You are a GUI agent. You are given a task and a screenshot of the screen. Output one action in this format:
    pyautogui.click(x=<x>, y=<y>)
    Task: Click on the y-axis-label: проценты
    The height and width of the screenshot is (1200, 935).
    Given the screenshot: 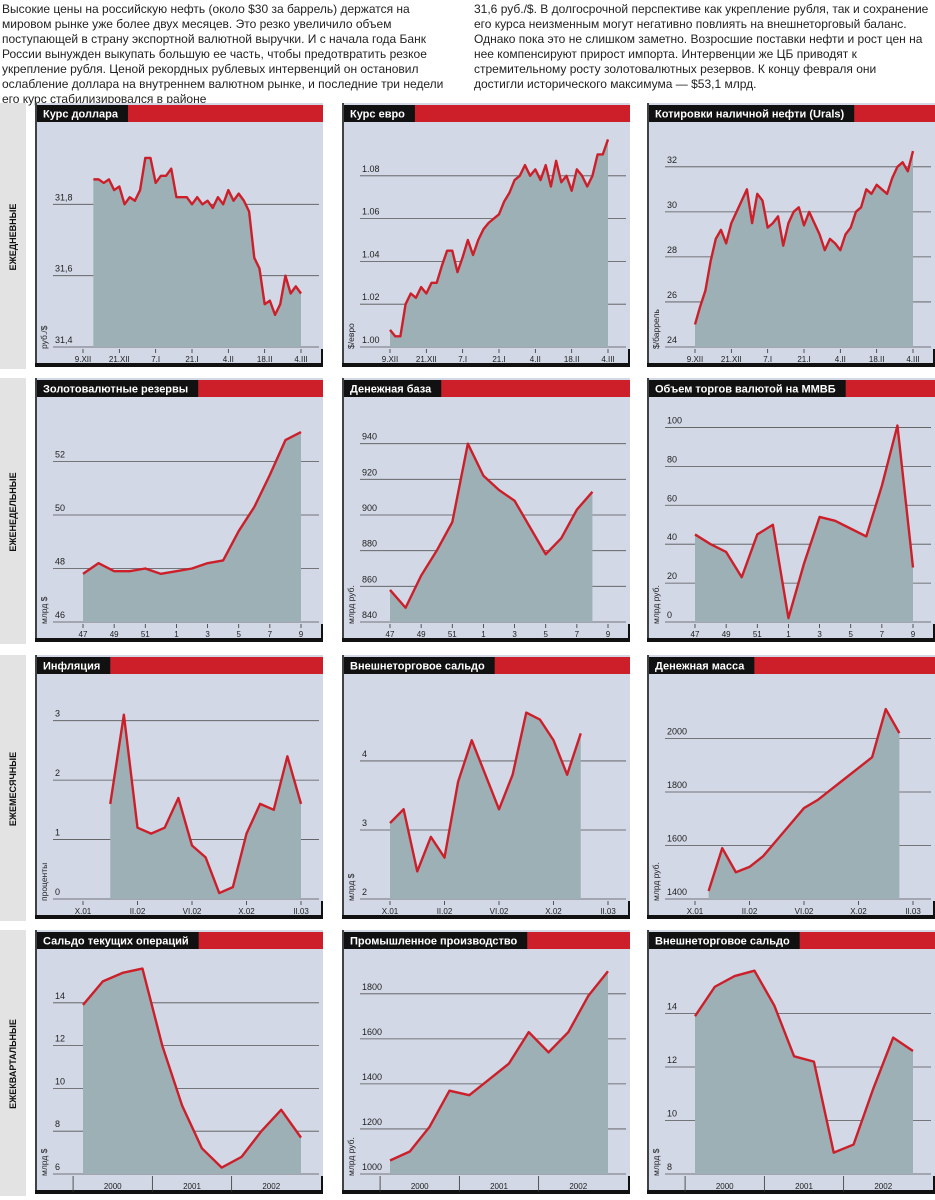 What is the action you would take?
    pyautogui.click(x=44, y=882)
    